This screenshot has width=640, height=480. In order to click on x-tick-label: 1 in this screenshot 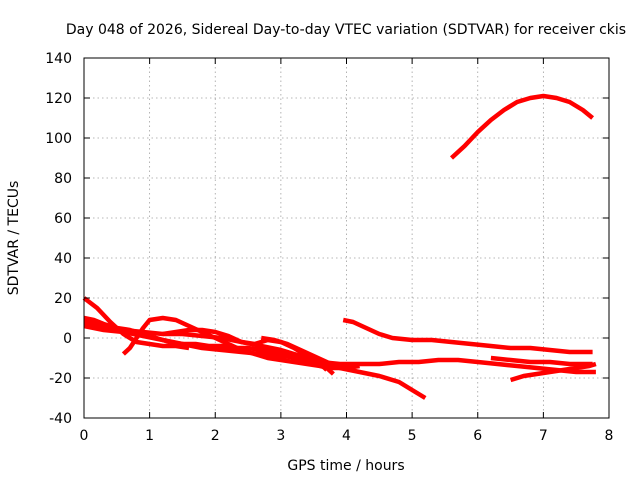, I will do `click(149, 436)`.